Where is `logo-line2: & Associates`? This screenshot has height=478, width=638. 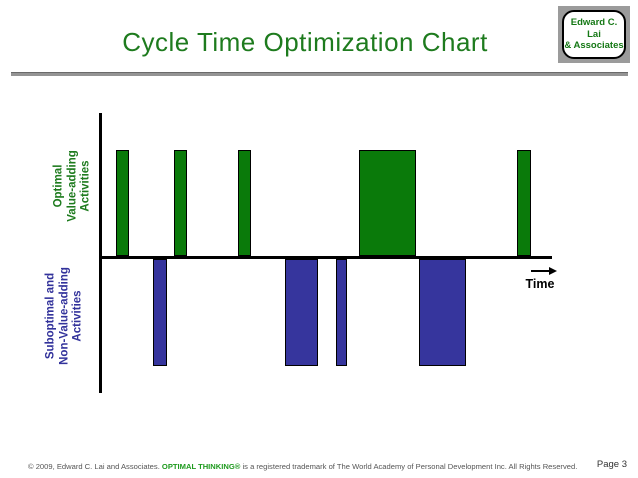
logo-line2: & Associates is located at coordinates (594, 46).